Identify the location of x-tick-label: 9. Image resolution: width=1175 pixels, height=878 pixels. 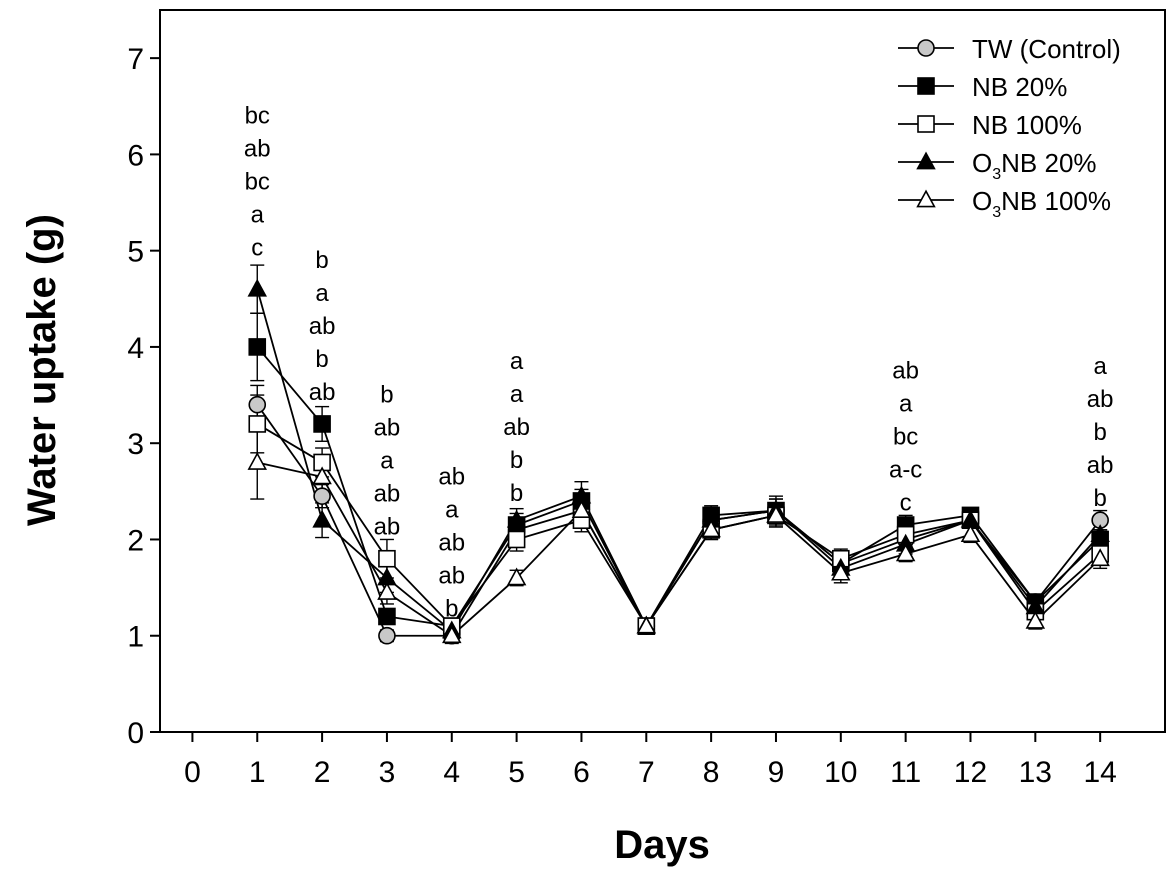
(776, 772).